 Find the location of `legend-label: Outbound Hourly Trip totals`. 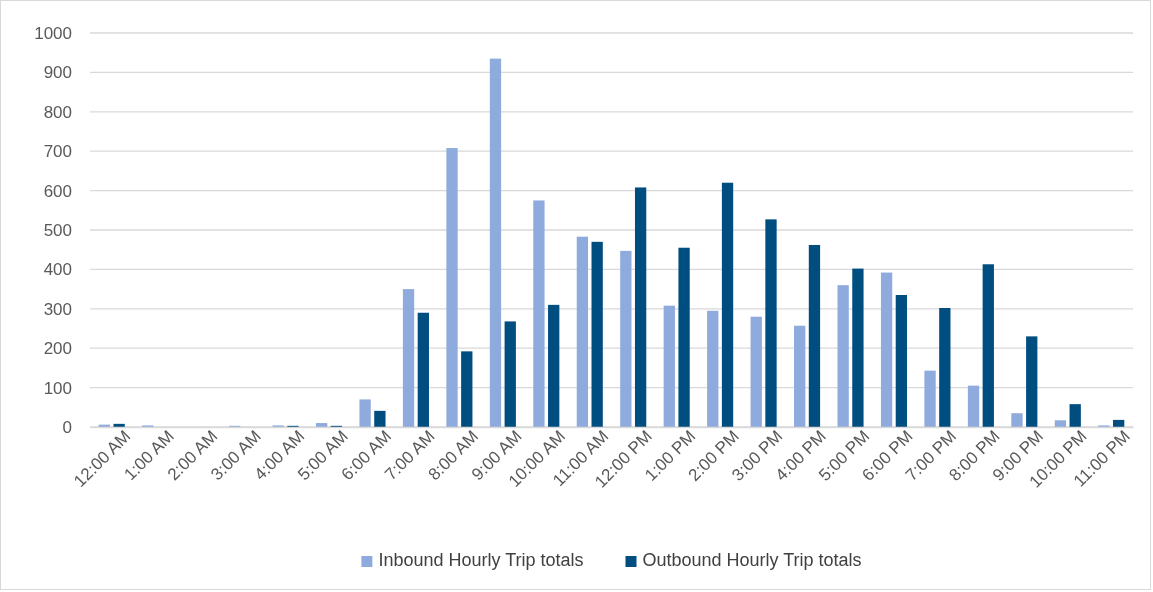

legend-label: Outbound Hourly Trip totals is located at coordinates (752, 560).